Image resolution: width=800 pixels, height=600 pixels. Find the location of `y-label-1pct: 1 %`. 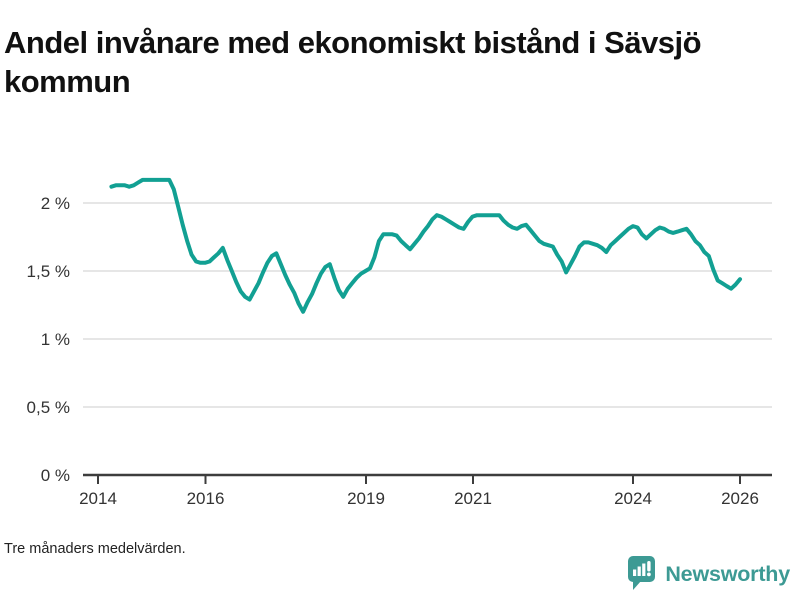

y-label-1pct: 1 % is located at coordinates (55, 339).